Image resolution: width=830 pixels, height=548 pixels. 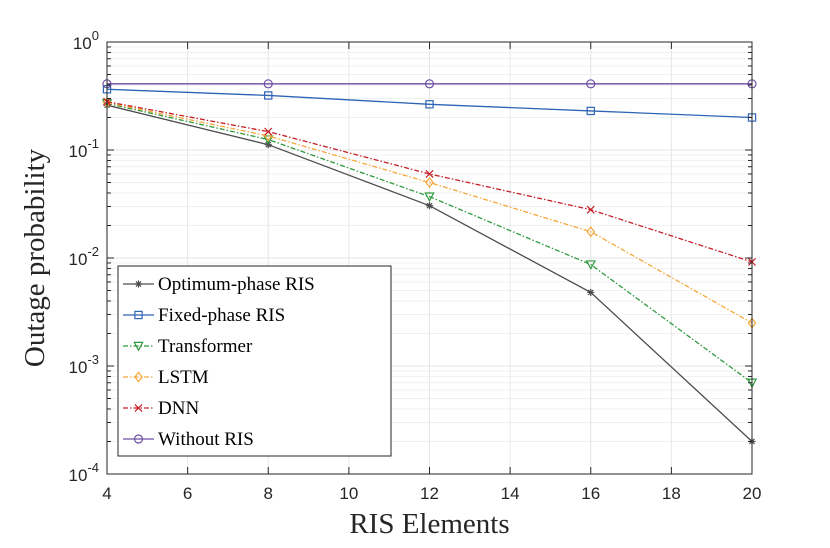 I want to click on x-tick-label: 14, so click(x=510, y=493).